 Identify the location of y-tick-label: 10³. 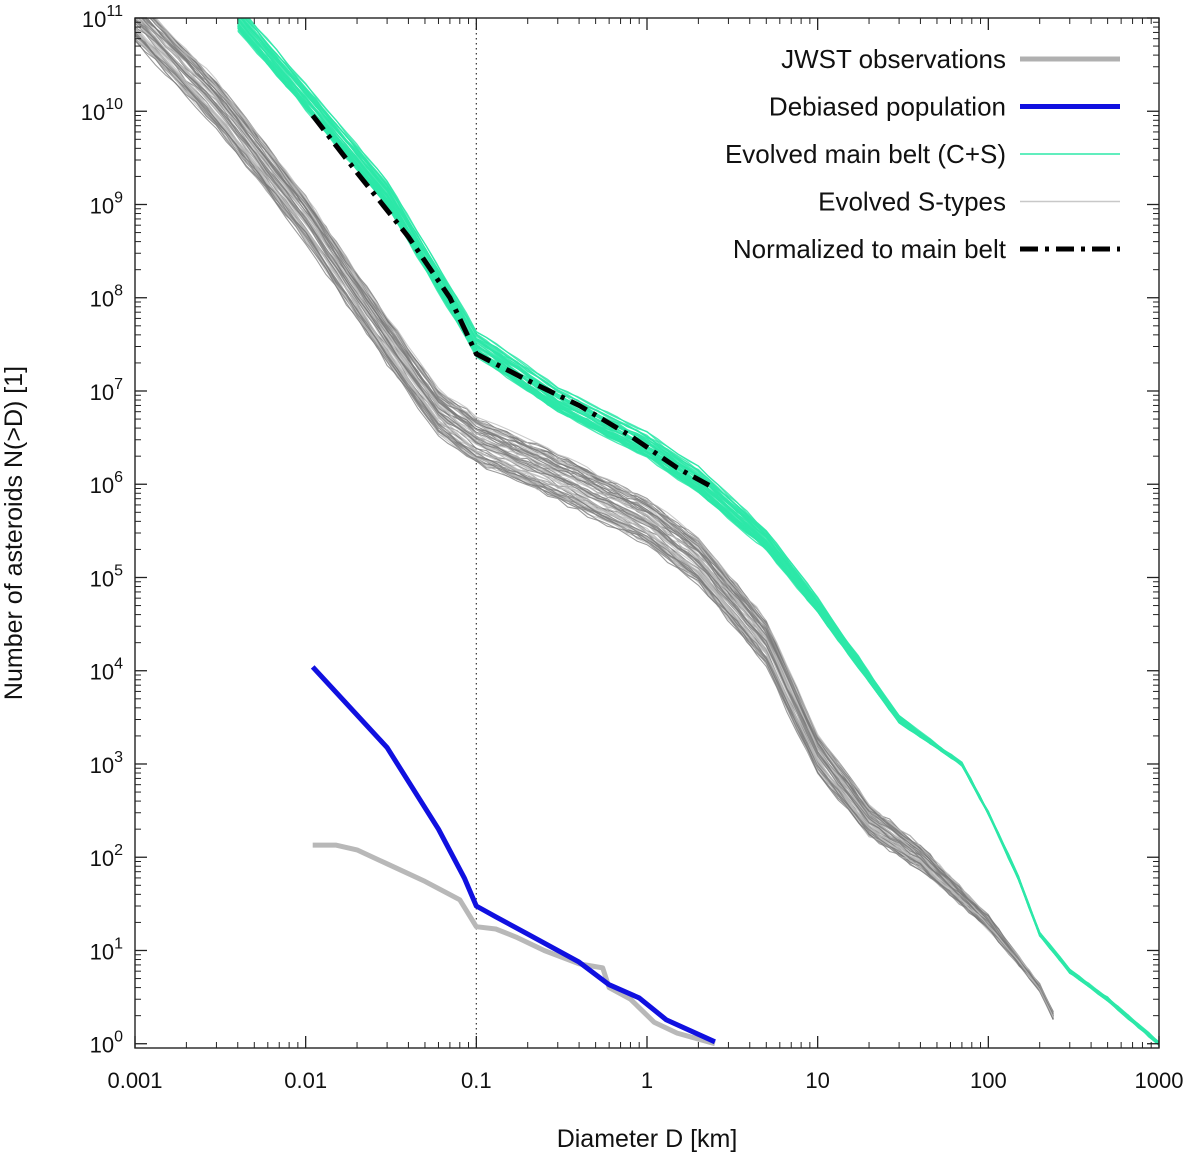
(106, 763).